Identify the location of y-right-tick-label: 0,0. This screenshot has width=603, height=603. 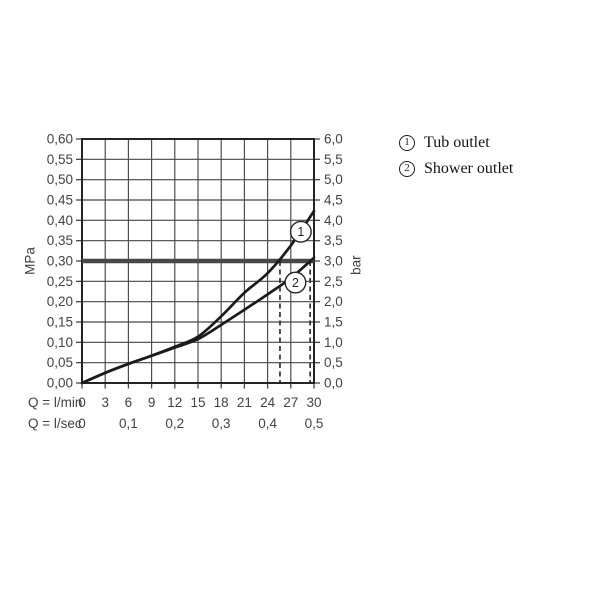
(333, 383).